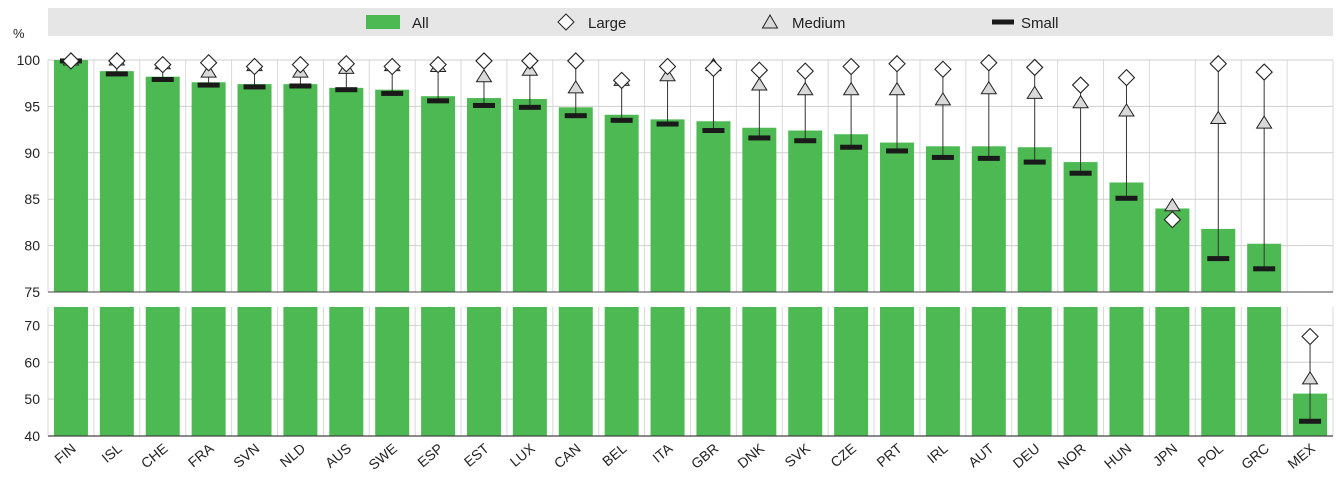 This screenshot has height=479, width=1336. What do you see at coordinates (1172, 204) in the screenshot?
I see `marker-medium-jpn` at bounding box center [1172, 204].